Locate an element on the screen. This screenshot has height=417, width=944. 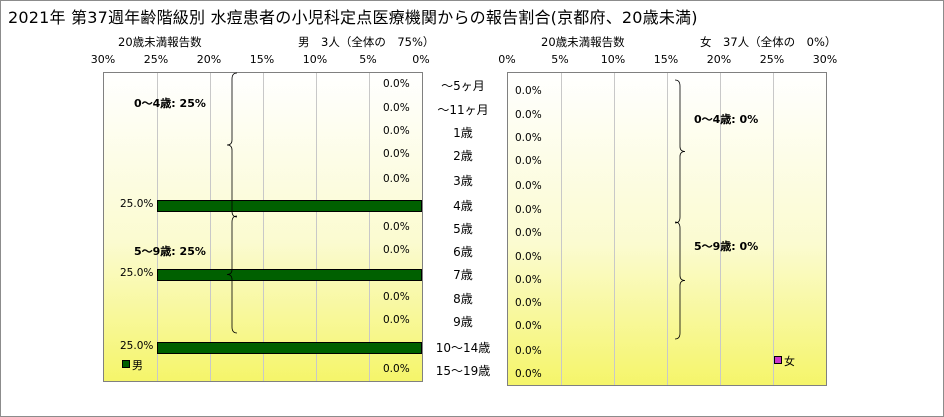
male-x-tick: 15% is located at coordinates (262, 59).